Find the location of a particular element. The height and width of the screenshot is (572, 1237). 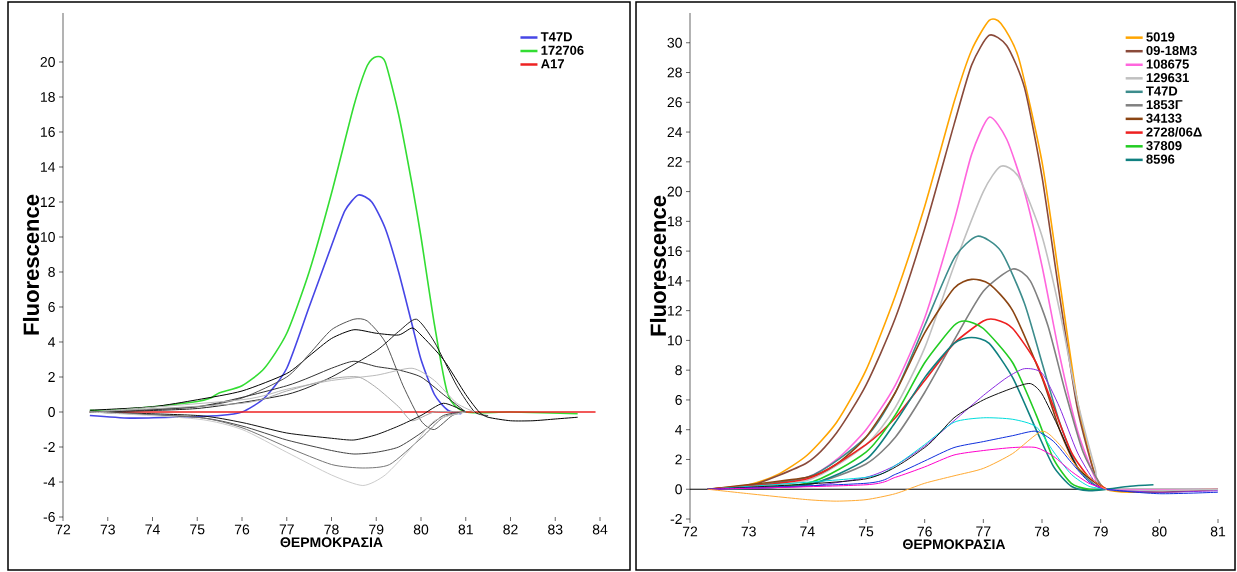

y-tick-label: 30 is located at coordinates (674, 42).